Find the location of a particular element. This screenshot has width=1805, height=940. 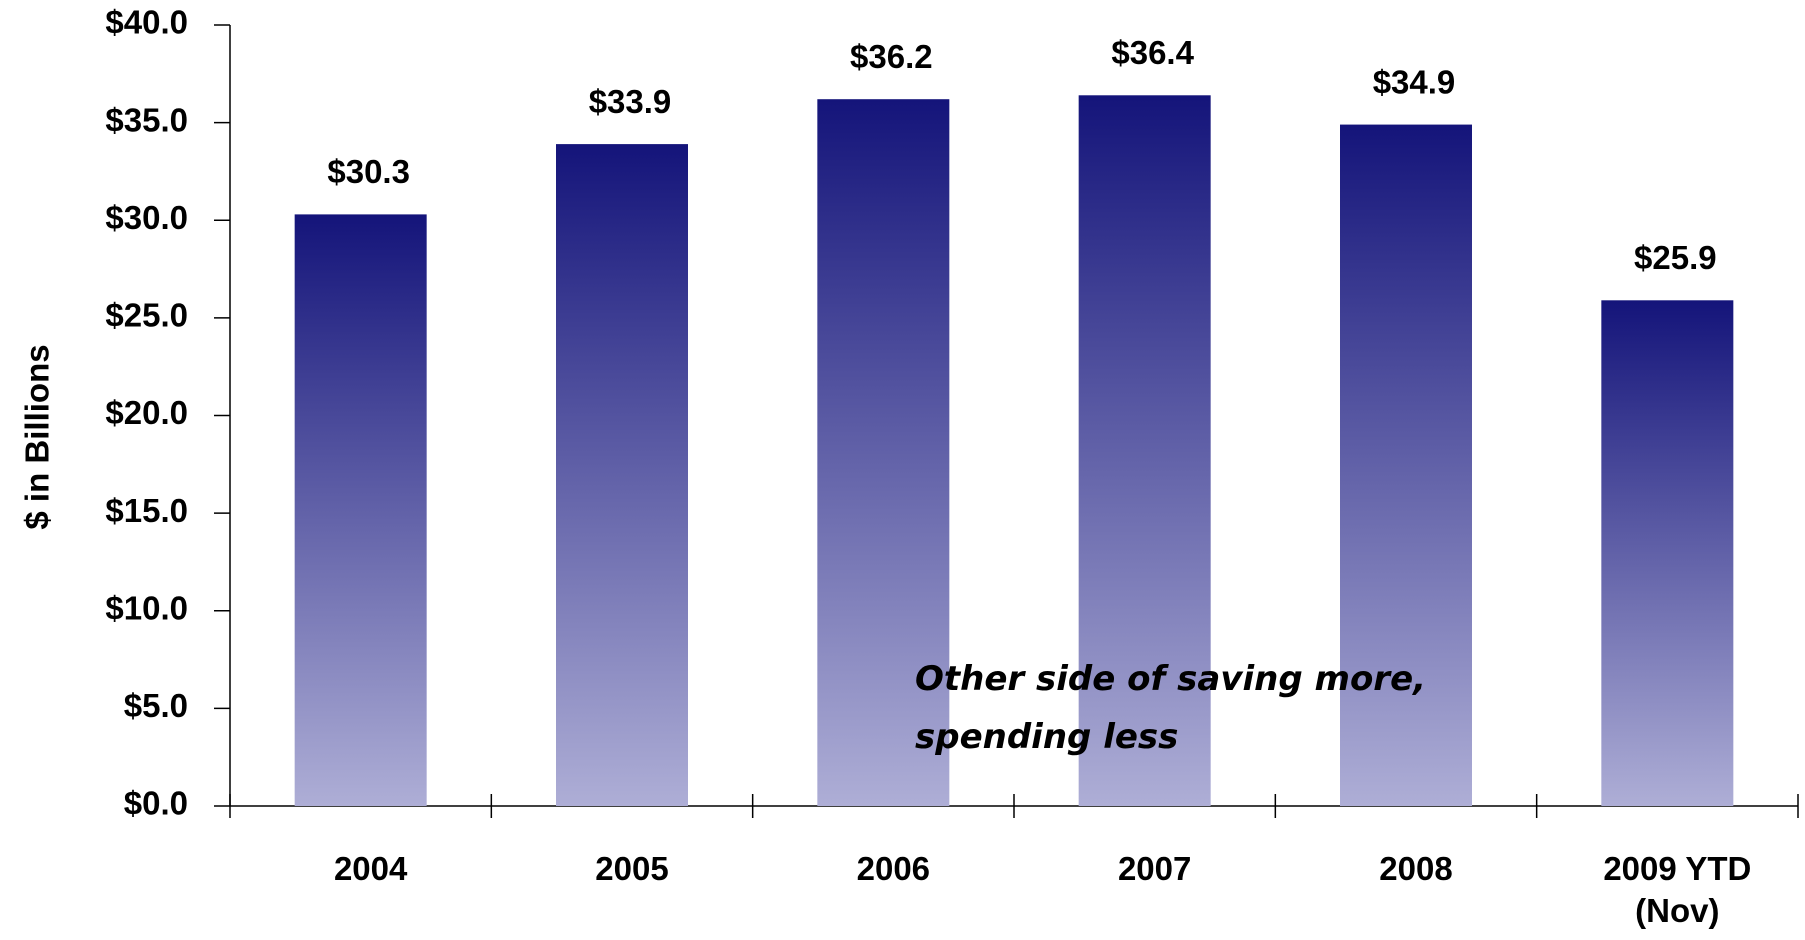

annotation-line: spending less is located at coordinates (1046, 737).